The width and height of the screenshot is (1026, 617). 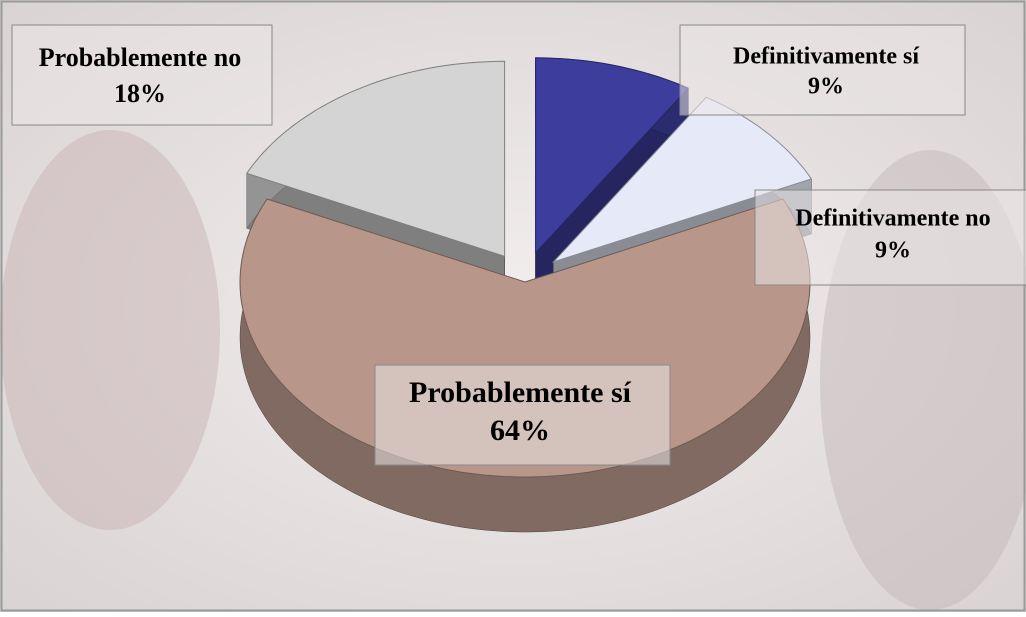 What do you see at coordinates (140, 57) in the screenshot?
I see `category-label: Probablemente no` at bounding box center [140, 57].